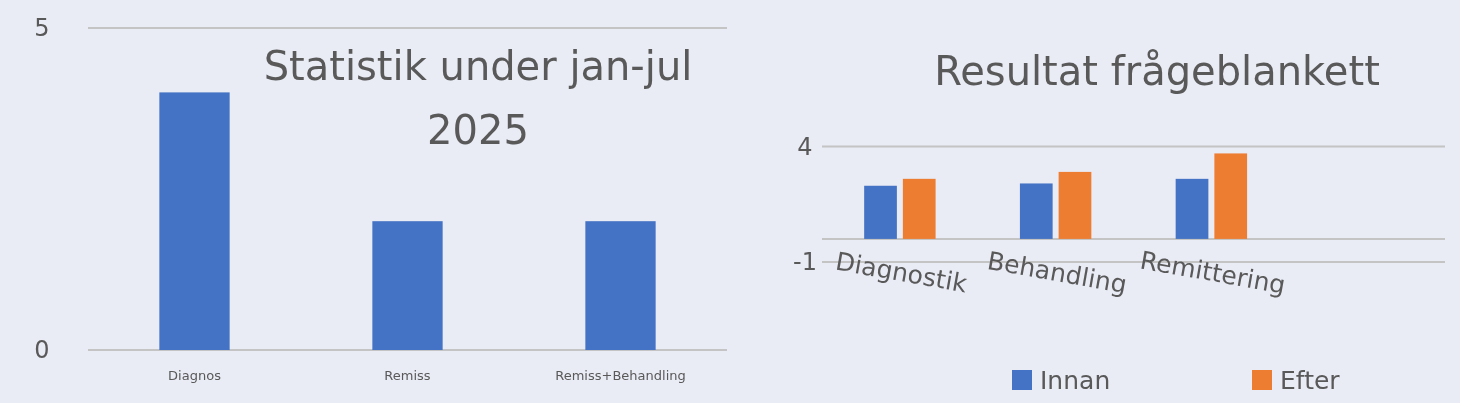 The image size is (1460, 403). Describe the element at coordinates (805, 146) in the screenshot. I see `y-tick-label: 4` at that location.